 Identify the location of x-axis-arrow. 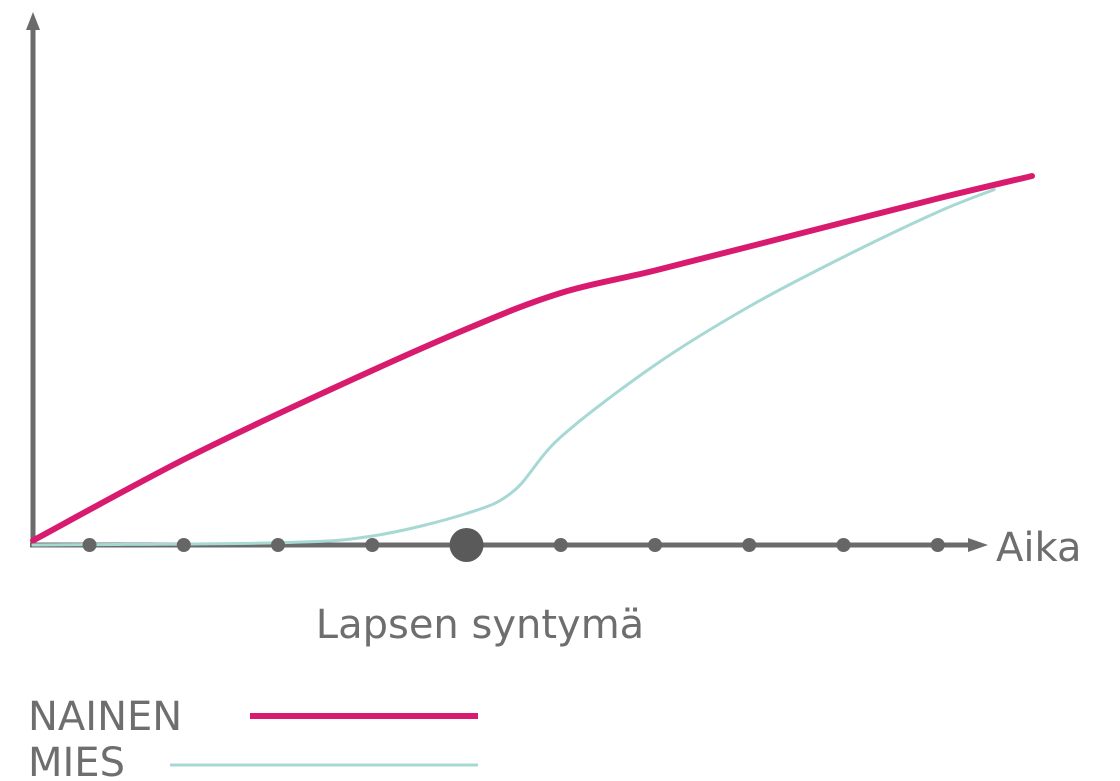
(978, 545).